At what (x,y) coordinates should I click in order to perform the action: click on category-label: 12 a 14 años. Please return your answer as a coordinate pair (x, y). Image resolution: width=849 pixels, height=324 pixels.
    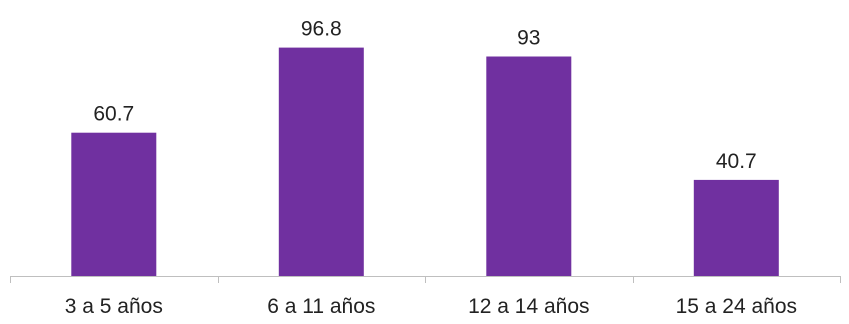
    Looking at the image, I should click on (528, 306).